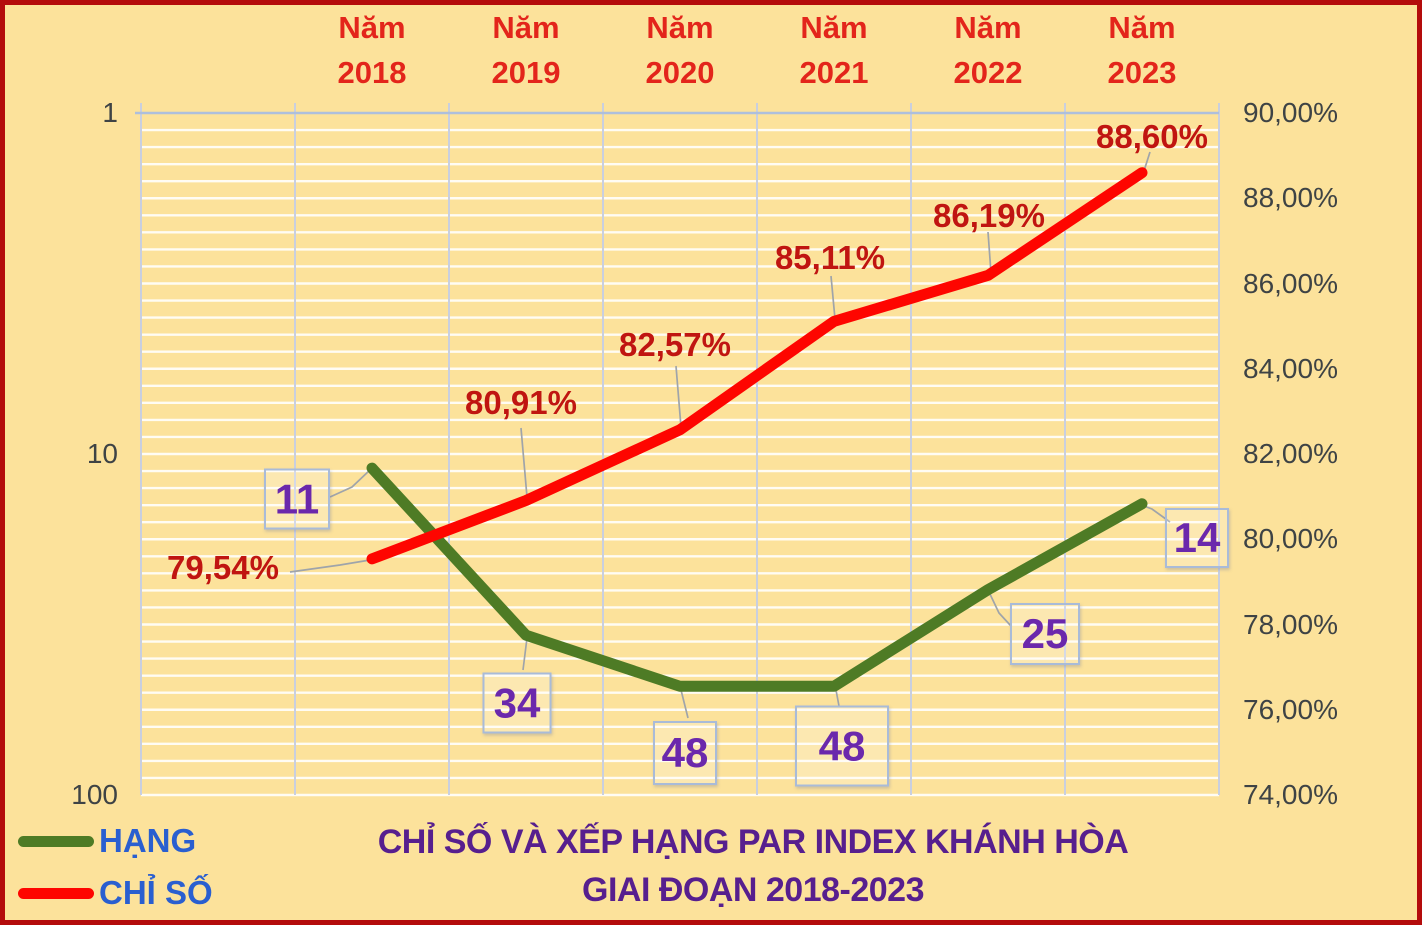 This screenshot has height=925, width=1422. Describe the element at coordinates (757, 577) in the screenshot. I see `series-line-hang` at that location.